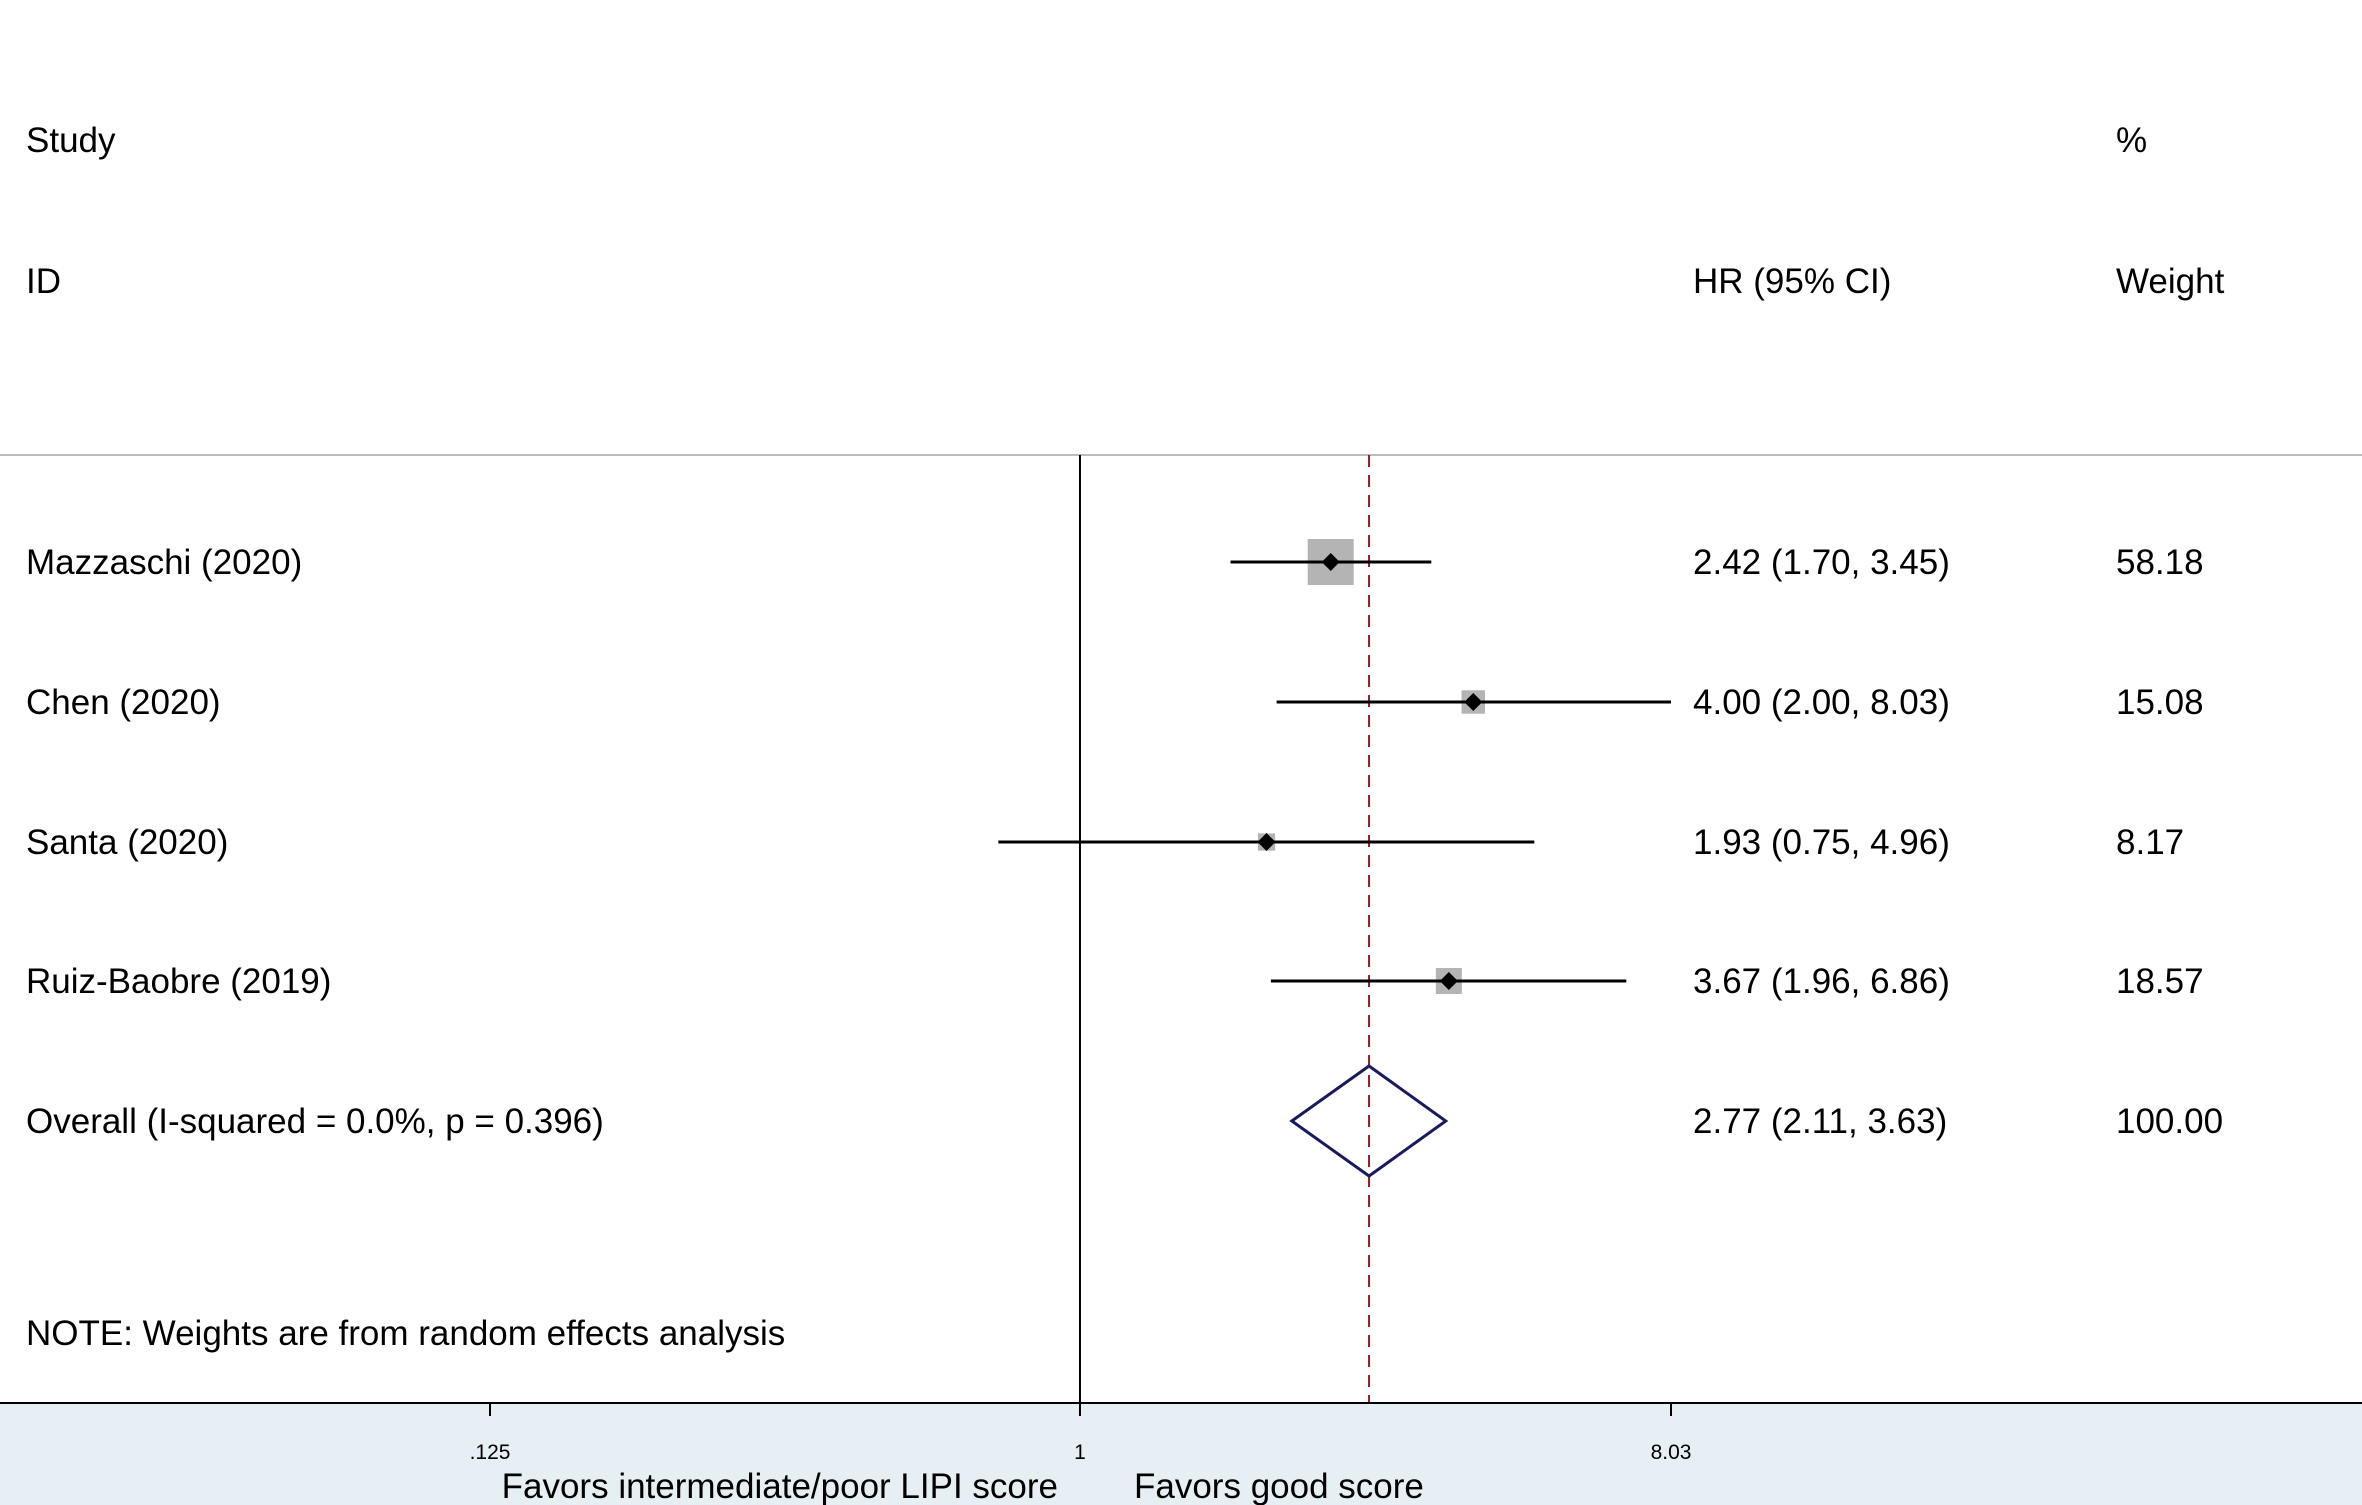  I want to click on x-tick-label: 1, so click(1080, 1452).